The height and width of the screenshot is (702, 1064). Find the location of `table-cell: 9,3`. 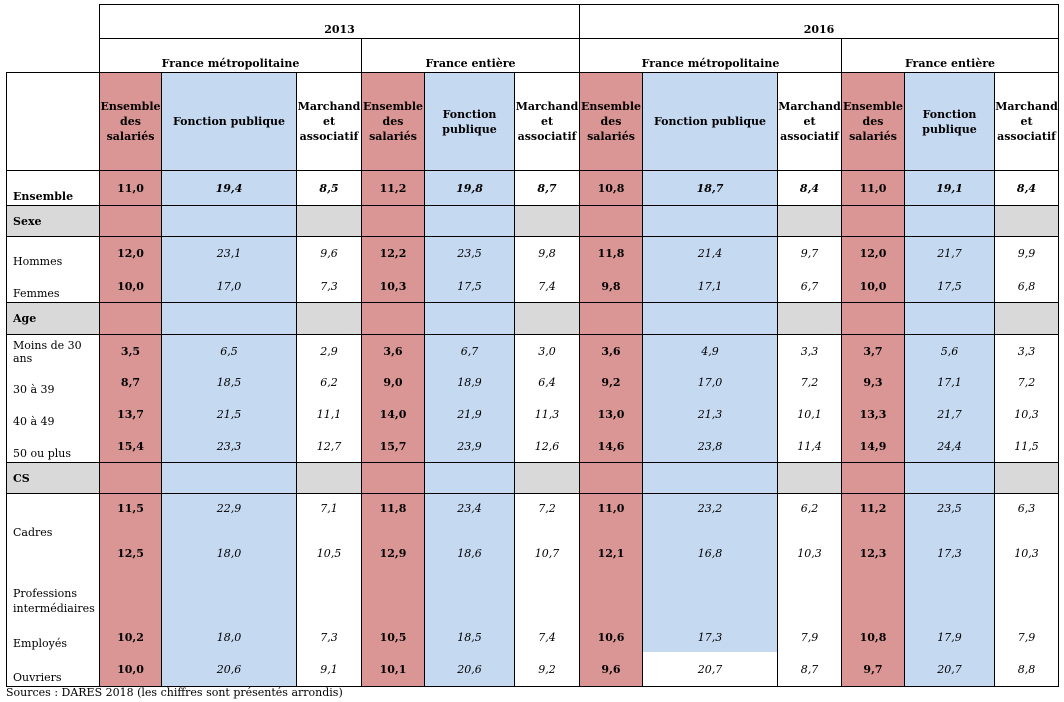

table-cell: 9,3 is located at coordinates (872, 382).